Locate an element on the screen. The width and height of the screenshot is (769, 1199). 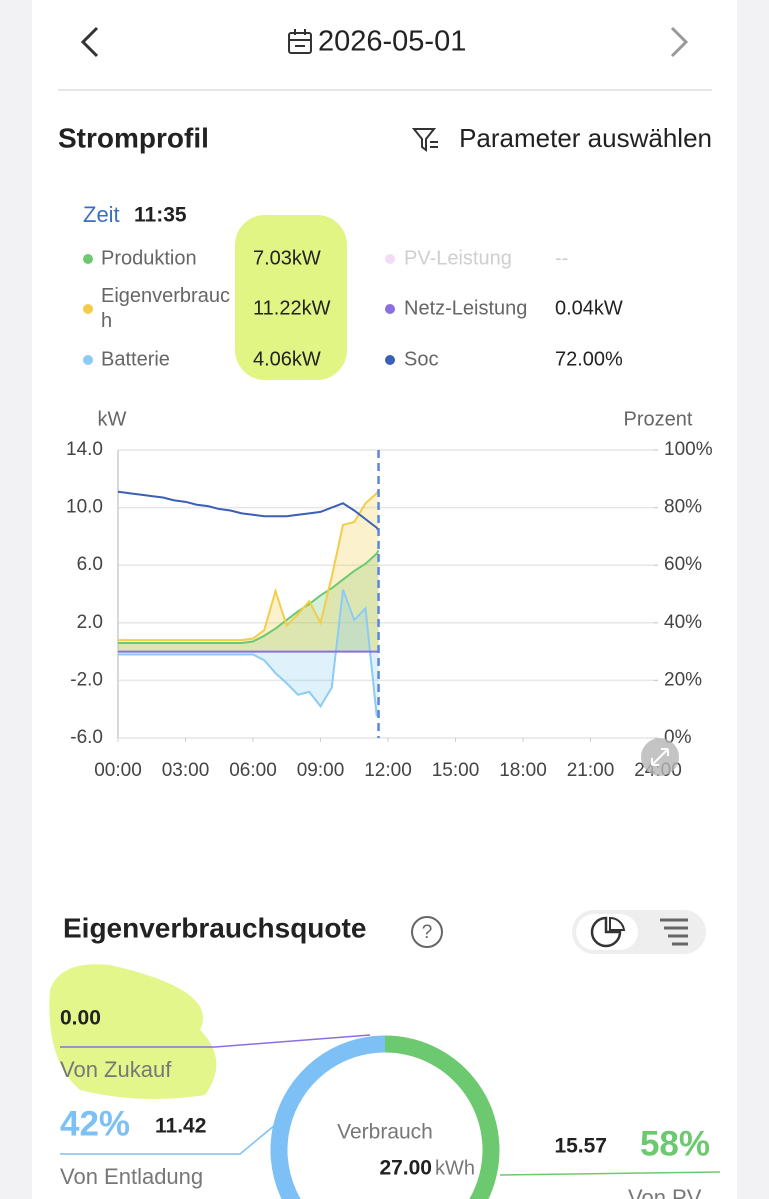
x-tick-label: 03:00 is located at coordinates (186, 770).